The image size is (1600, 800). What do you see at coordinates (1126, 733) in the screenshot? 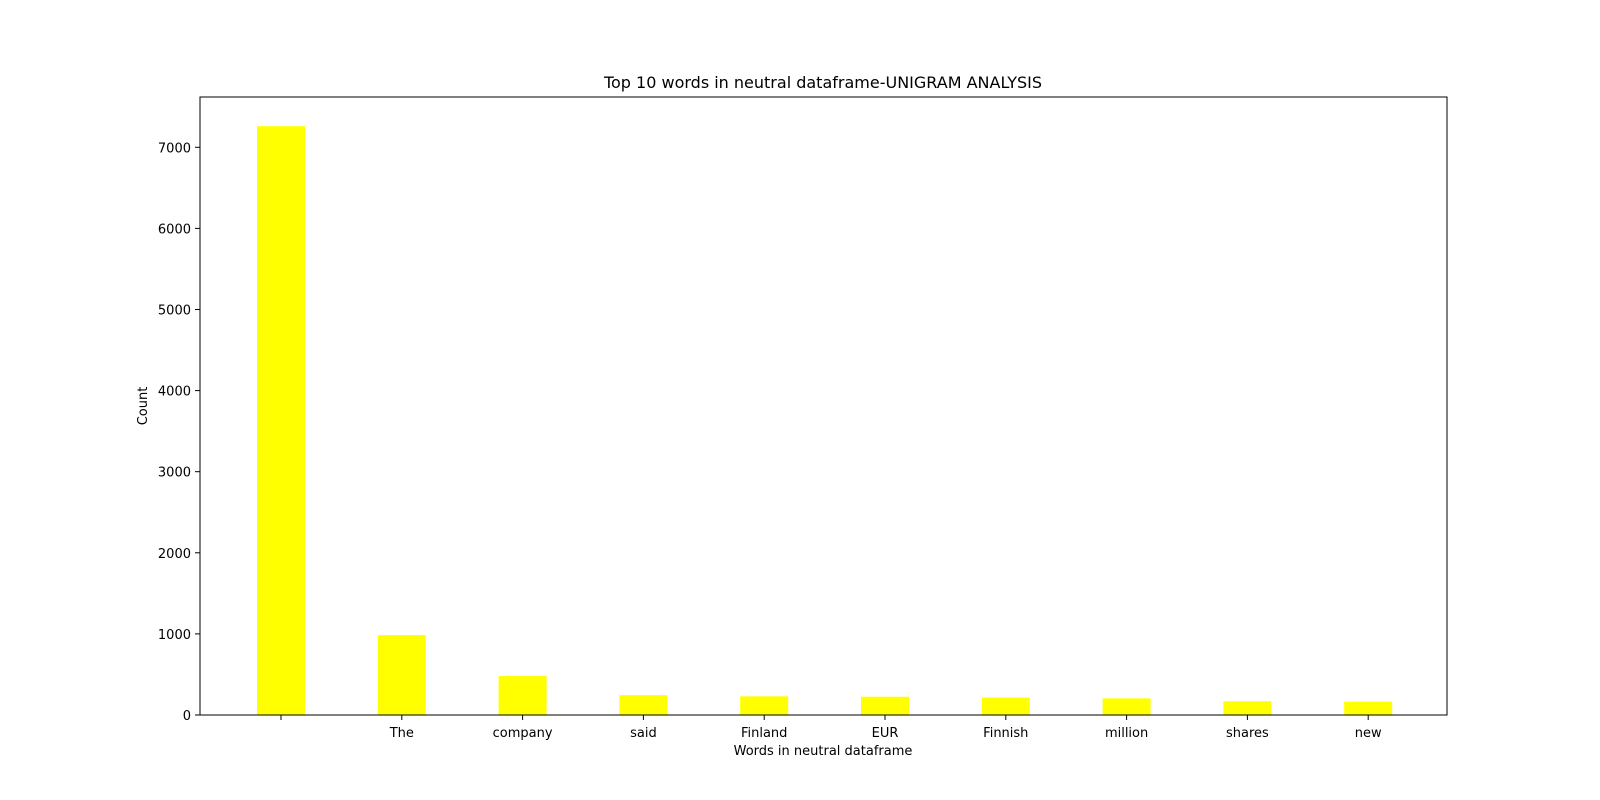
I see `x-tick-label: million` at bounding box center [1126, 733].